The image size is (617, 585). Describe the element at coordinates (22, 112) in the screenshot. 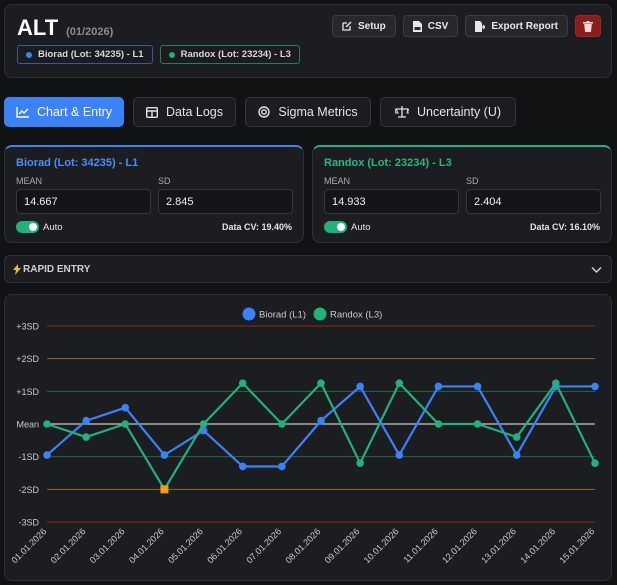

I see `chart-line-icon` at that location.